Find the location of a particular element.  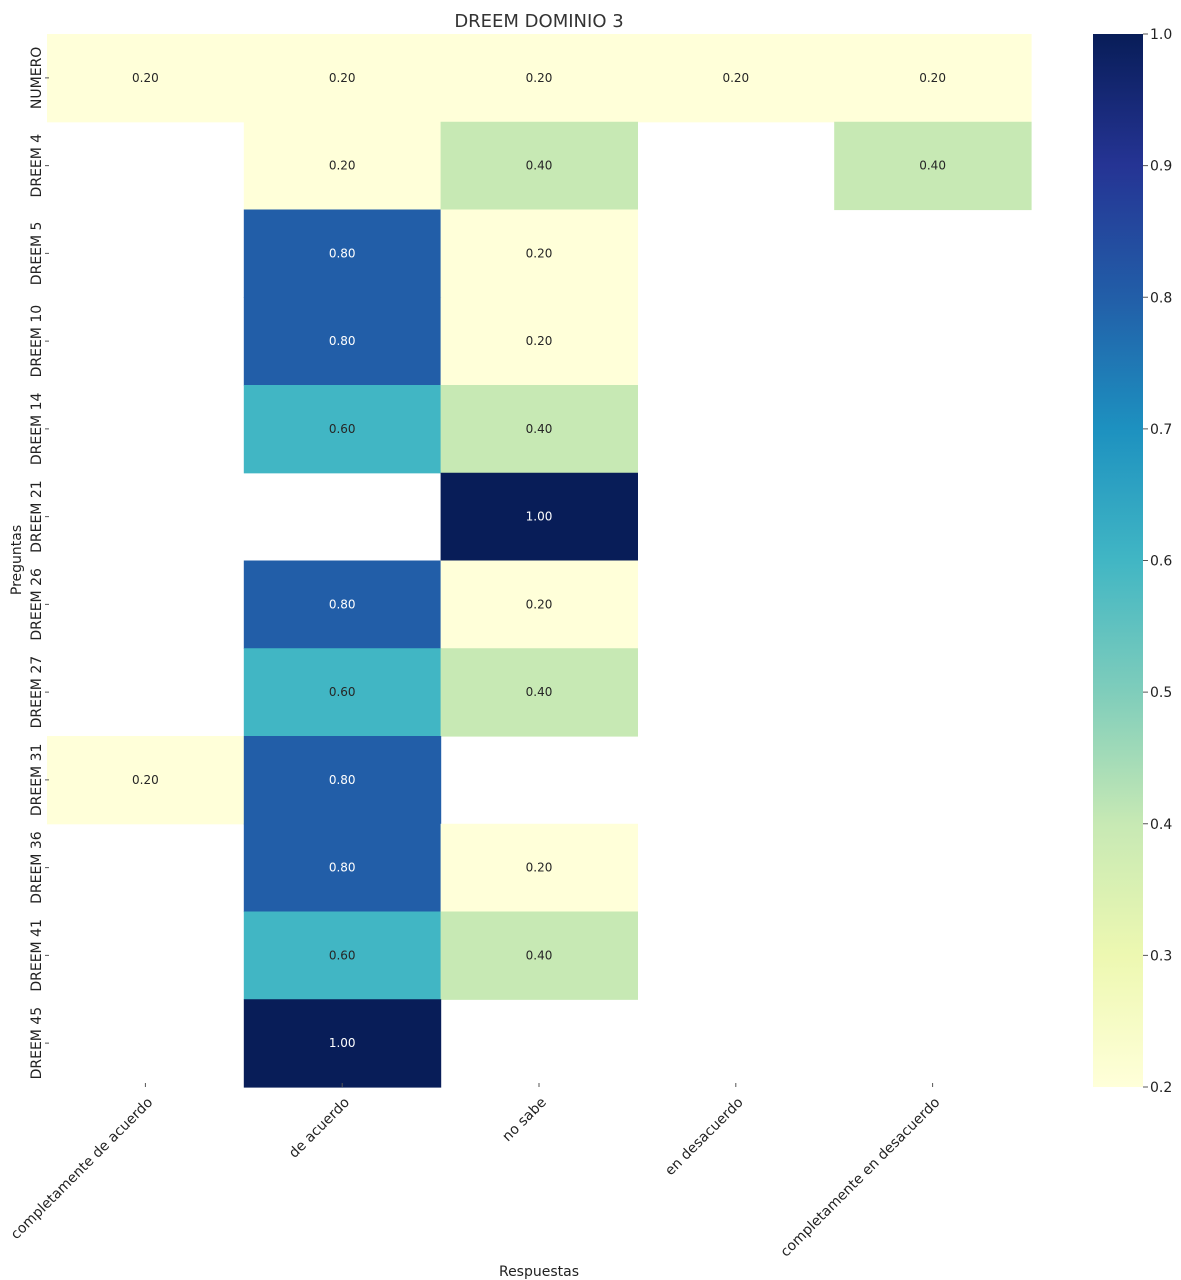

y-tick-label: DREEM 26 is located at coordinates (37, 604).